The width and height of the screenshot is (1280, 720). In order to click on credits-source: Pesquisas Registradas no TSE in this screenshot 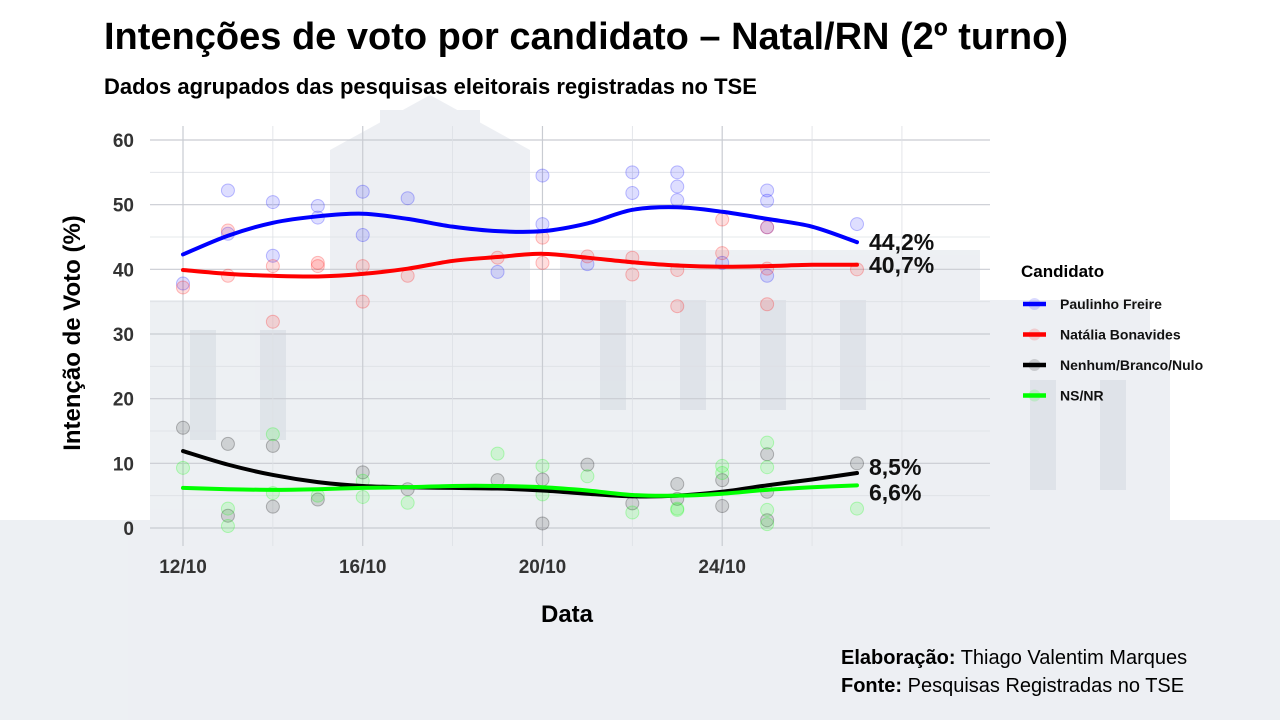, I will do `click(1046, 686)`.